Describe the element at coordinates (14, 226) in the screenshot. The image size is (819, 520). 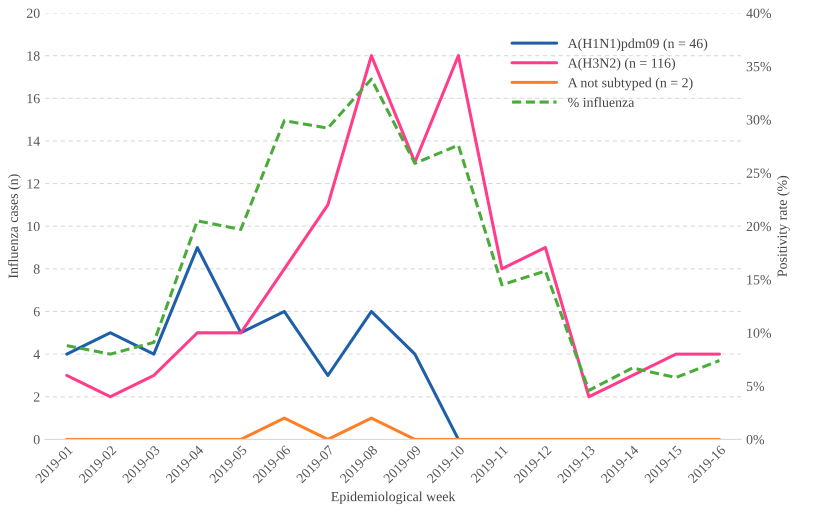
I see `y-axis-title: Influenza cases (n)` at that location.